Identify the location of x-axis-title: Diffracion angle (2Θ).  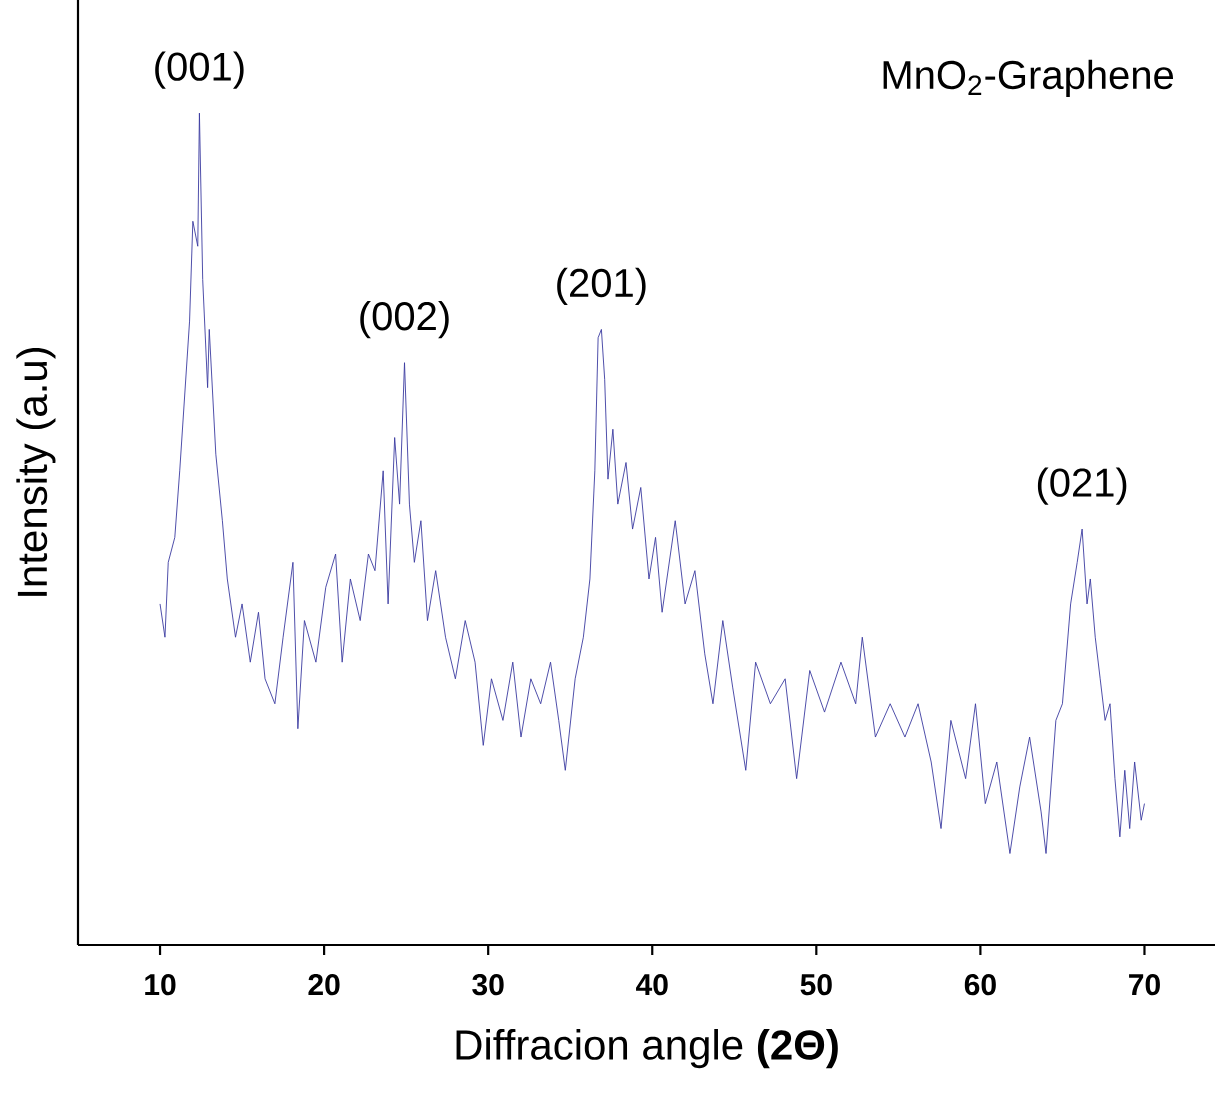
(647, 1049).